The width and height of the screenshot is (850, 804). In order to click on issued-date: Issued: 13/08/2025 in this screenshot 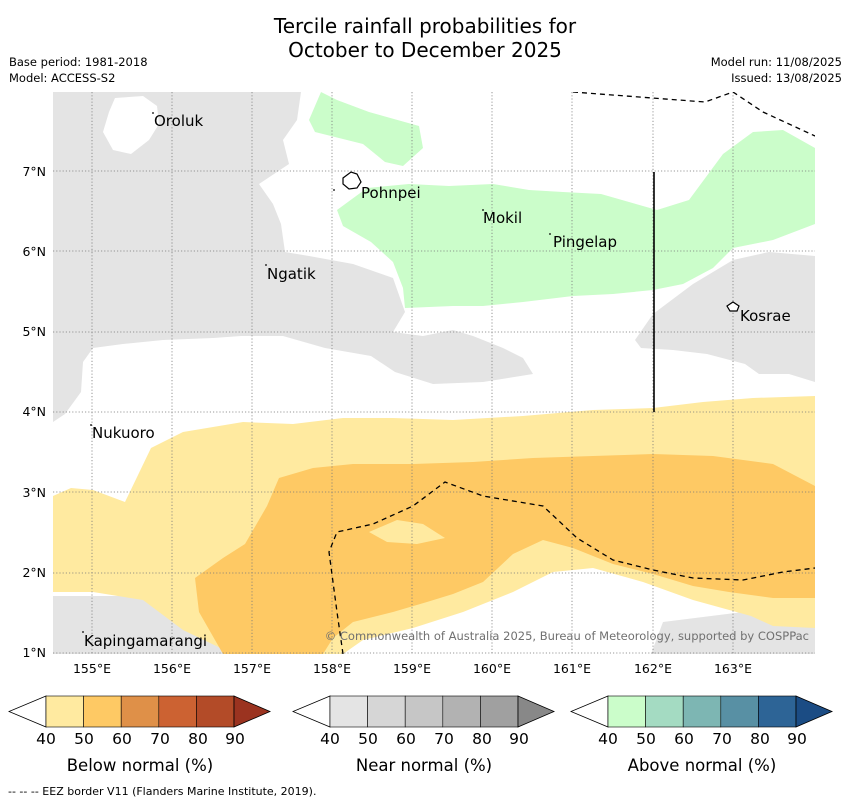, I will do `click(786, 78)`.